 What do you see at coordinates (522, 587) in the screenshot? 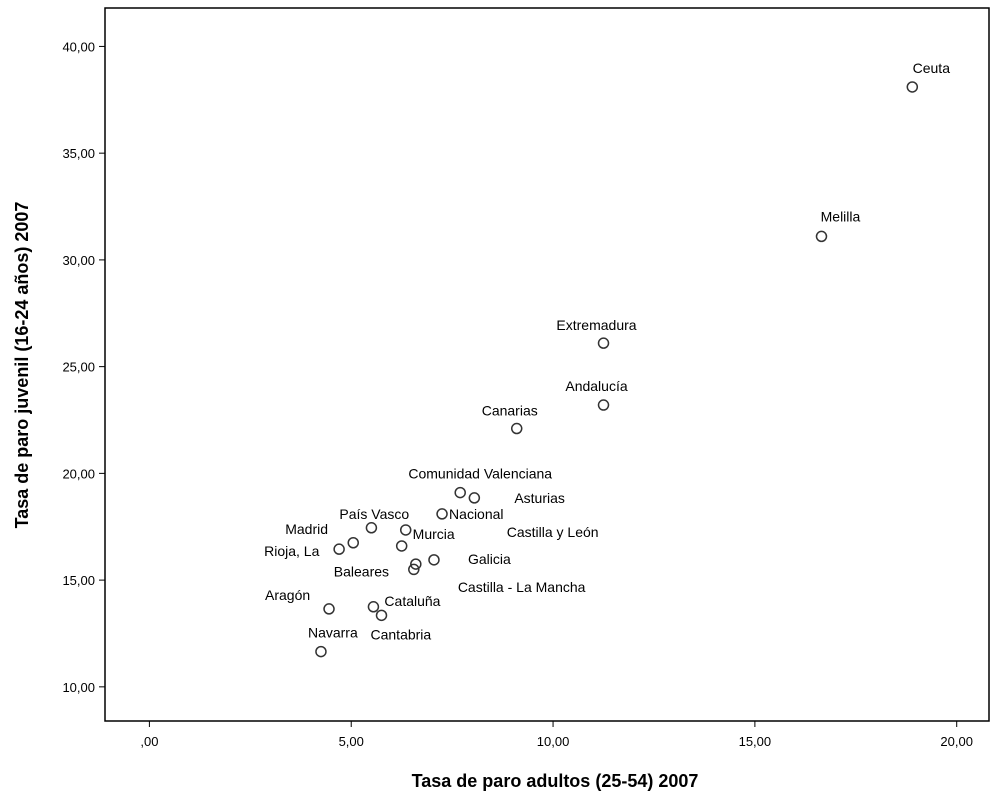
I see `point-label: Castilla - La Mancha` at bounding box center [522, 587].